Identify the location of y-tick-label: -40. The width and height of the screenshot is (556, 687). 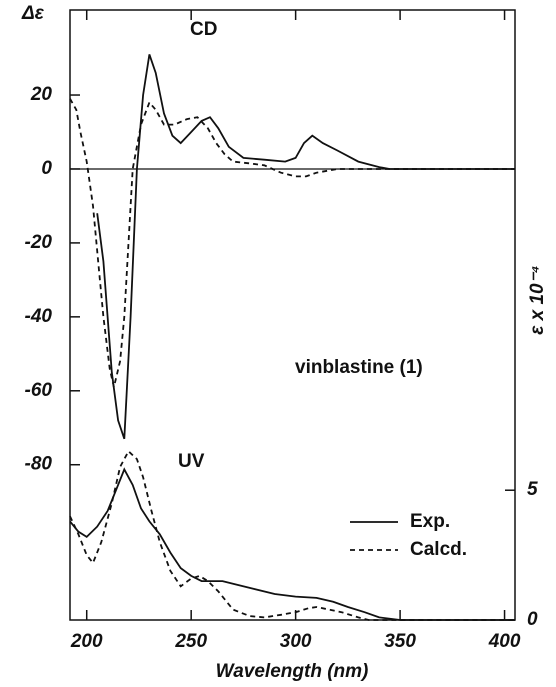
(39, 316).